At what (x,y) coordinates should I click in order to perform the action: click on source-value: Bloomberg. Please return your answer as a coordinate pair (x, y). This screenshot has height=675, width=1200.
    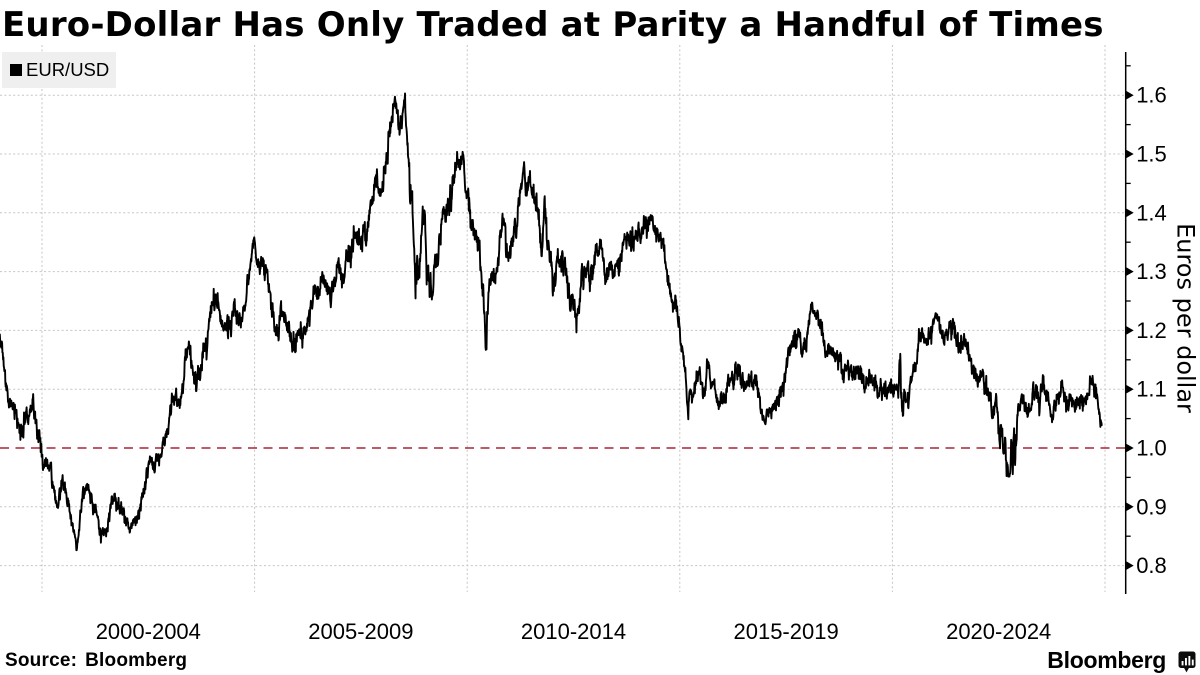
    Looking at the image, I should click on (136, 660).